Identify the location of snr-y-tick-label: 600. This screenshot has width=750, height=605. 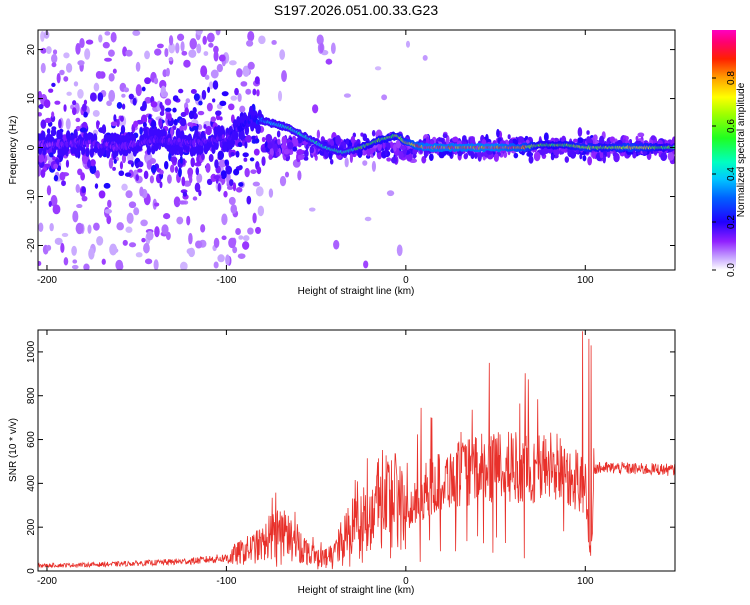
(31, 439).